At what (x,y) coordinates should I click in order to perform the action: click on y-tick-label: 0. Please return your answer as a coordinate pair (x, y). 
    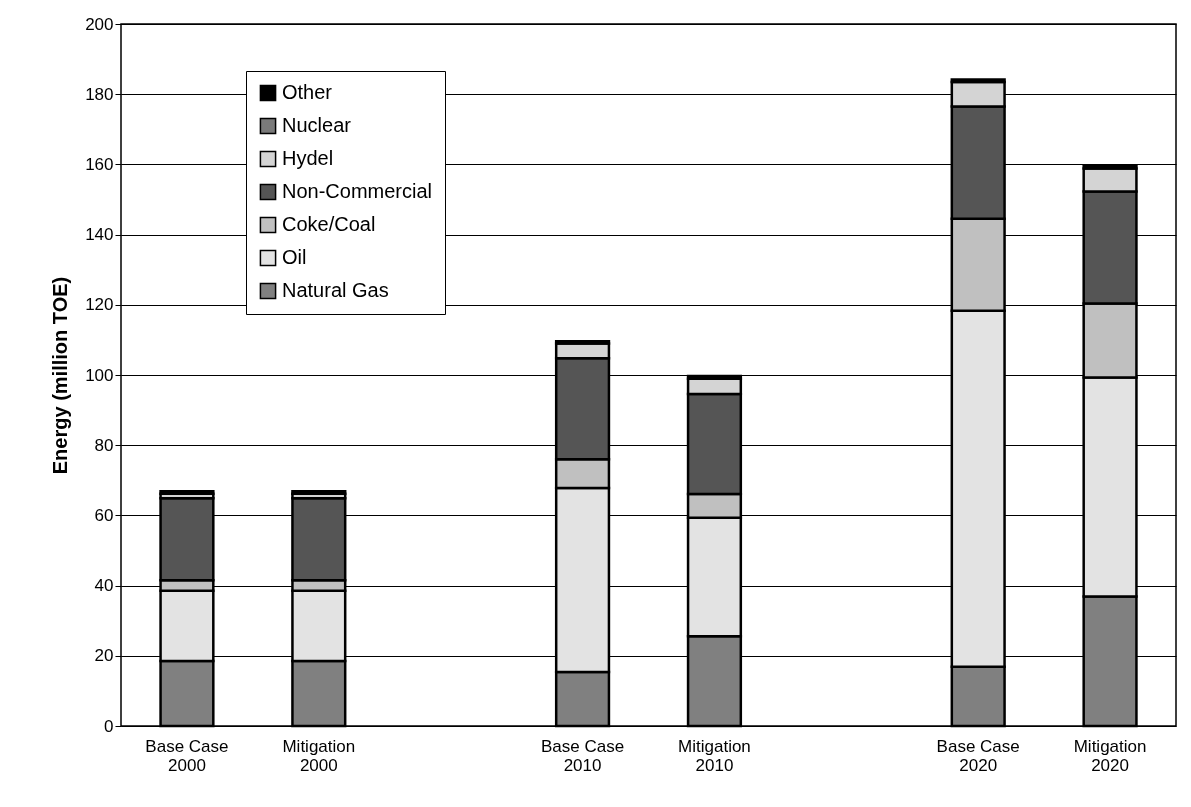
    Looking at the image, I should click on (109, 726).